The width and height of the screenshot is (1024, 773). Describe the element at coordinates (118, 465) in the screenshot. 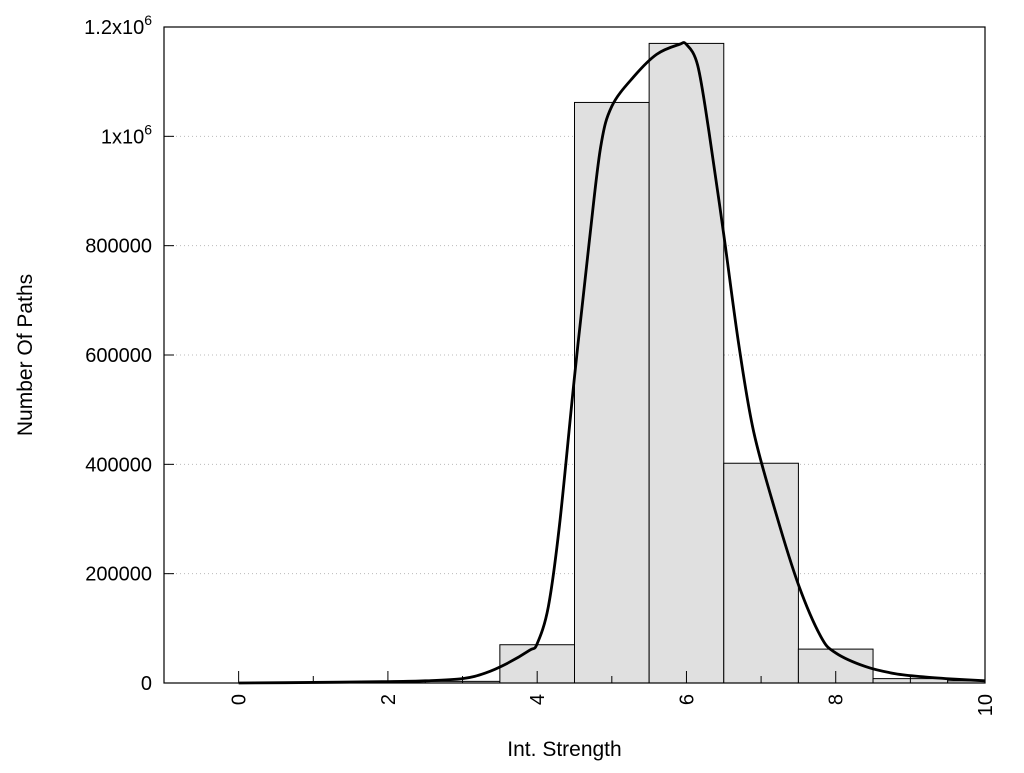

I see `y-tick-label: 400000` at that location.